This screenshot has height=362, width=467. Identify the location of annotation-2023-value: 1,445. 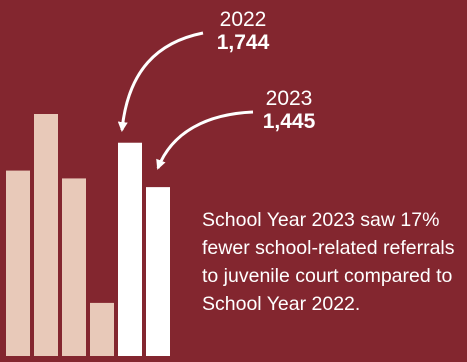
(289, 122).